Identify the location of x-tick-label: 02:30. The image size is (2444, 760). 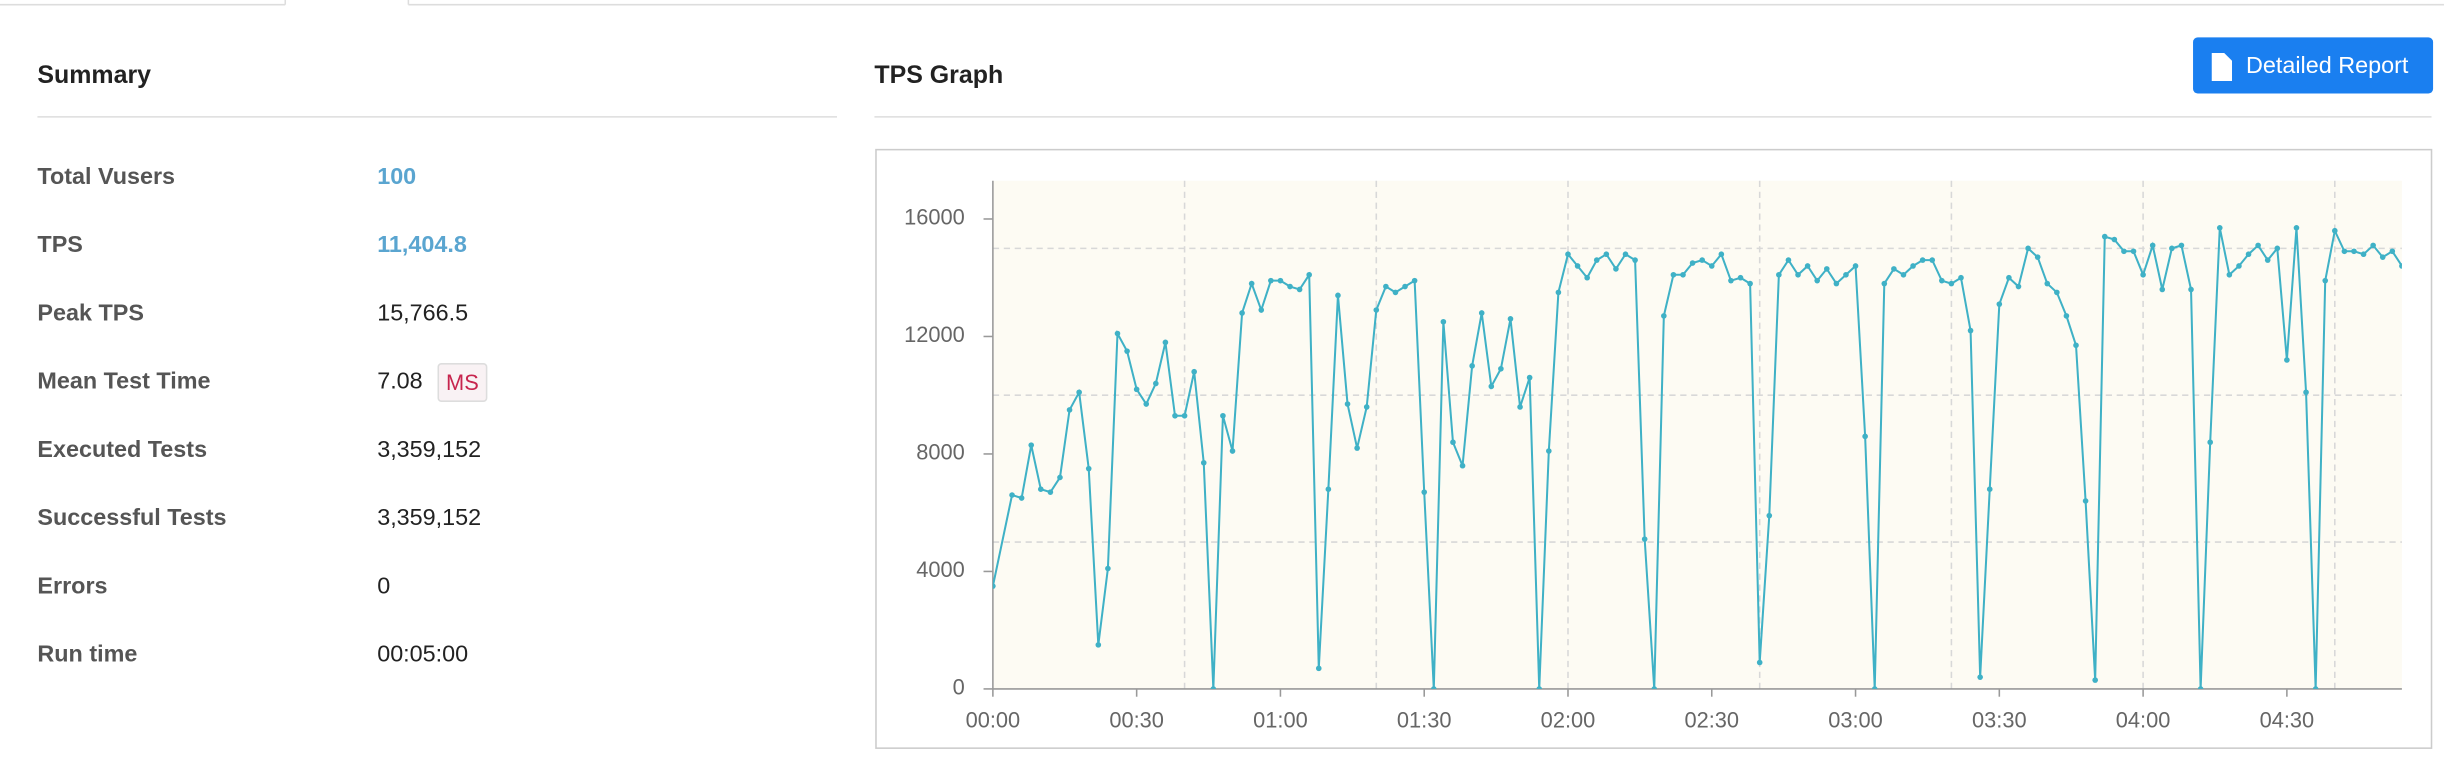
(1711, 719).